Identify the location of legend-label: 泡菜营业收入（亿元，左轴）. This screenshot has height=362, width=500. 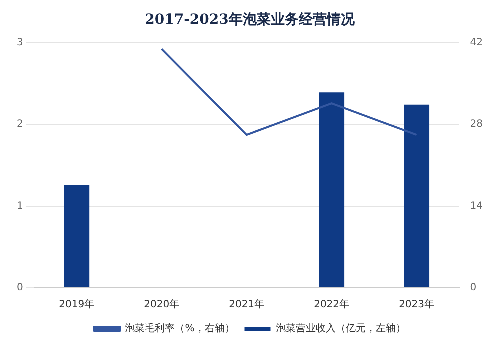
(341, 328).